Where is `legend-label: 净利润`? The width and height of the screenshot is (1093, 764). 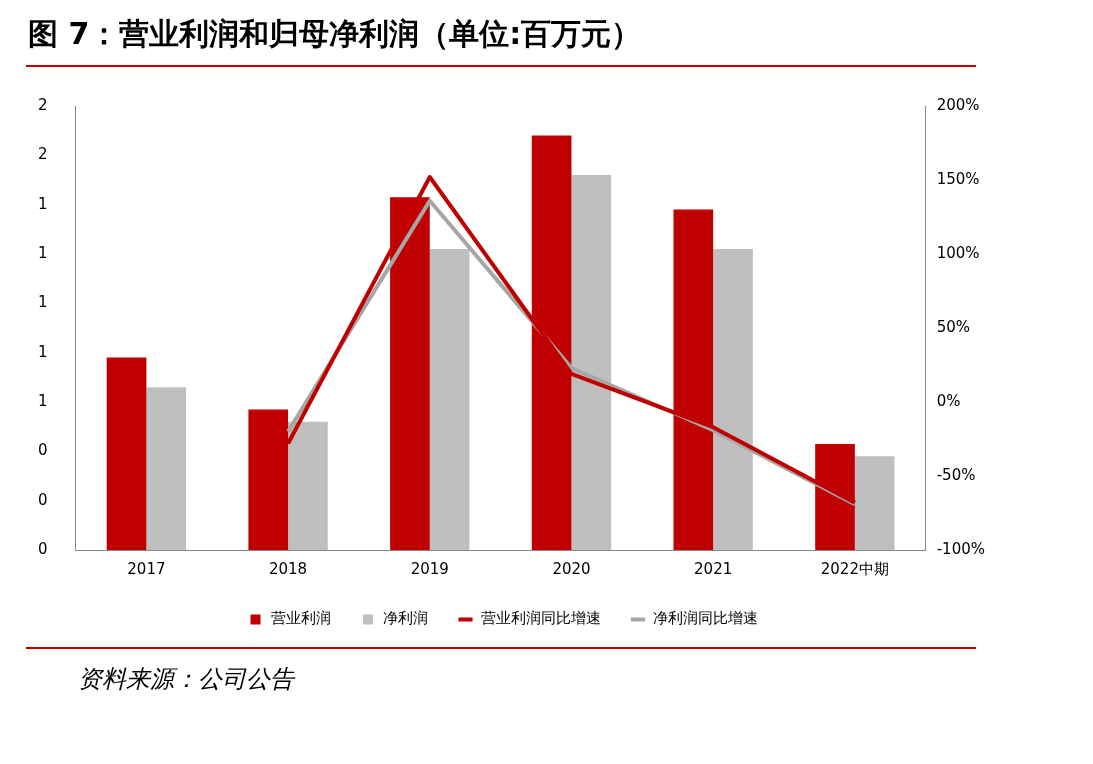
legend-label: 净利润 is located at coordinates (405, 618).